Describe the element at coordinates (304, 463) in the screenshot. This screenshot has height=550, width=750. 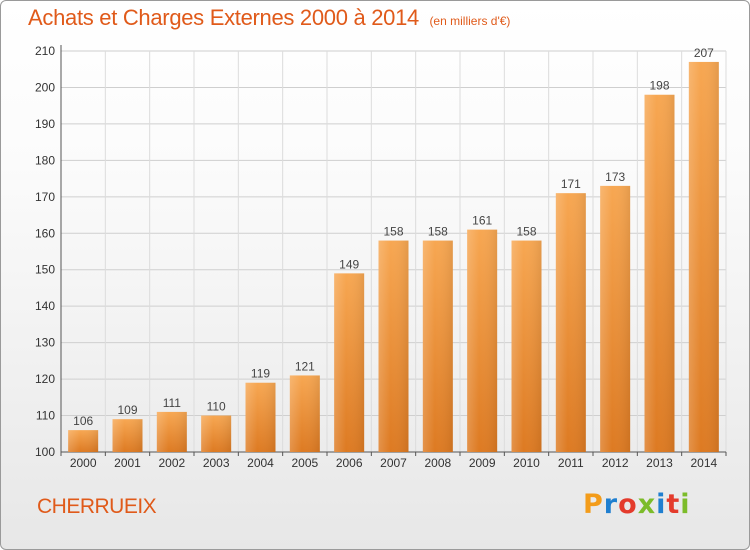
I see `x-tick-label: 2005` at that location.